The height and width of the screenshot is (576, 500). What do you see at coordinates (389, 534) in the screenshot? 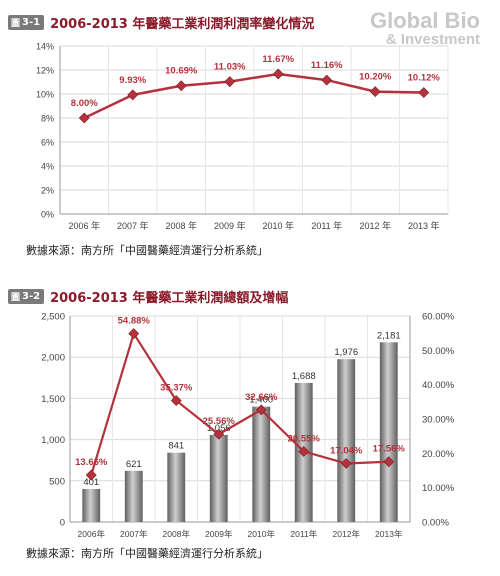
I see `x-tick-label: 2013年` at bounding box center [389, 534].